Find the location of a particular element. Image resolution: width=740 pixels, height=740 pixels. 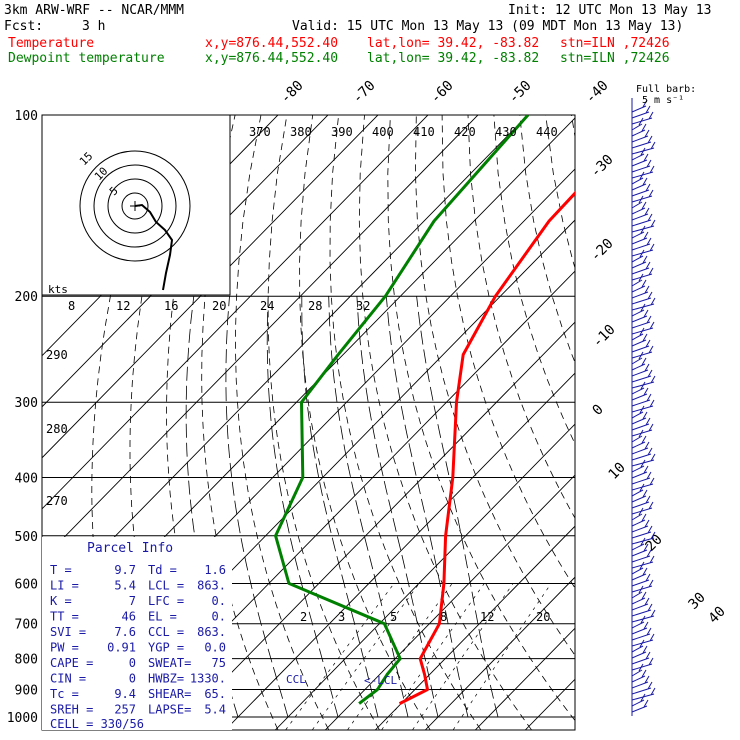

dry-adiabat-label: 270 is located at coordinates (57, 501).